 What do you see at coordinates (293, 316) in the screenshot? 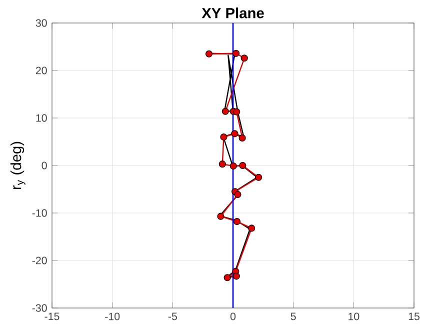
I see `x-tick-label: 5` at bounding box center [293, 316].